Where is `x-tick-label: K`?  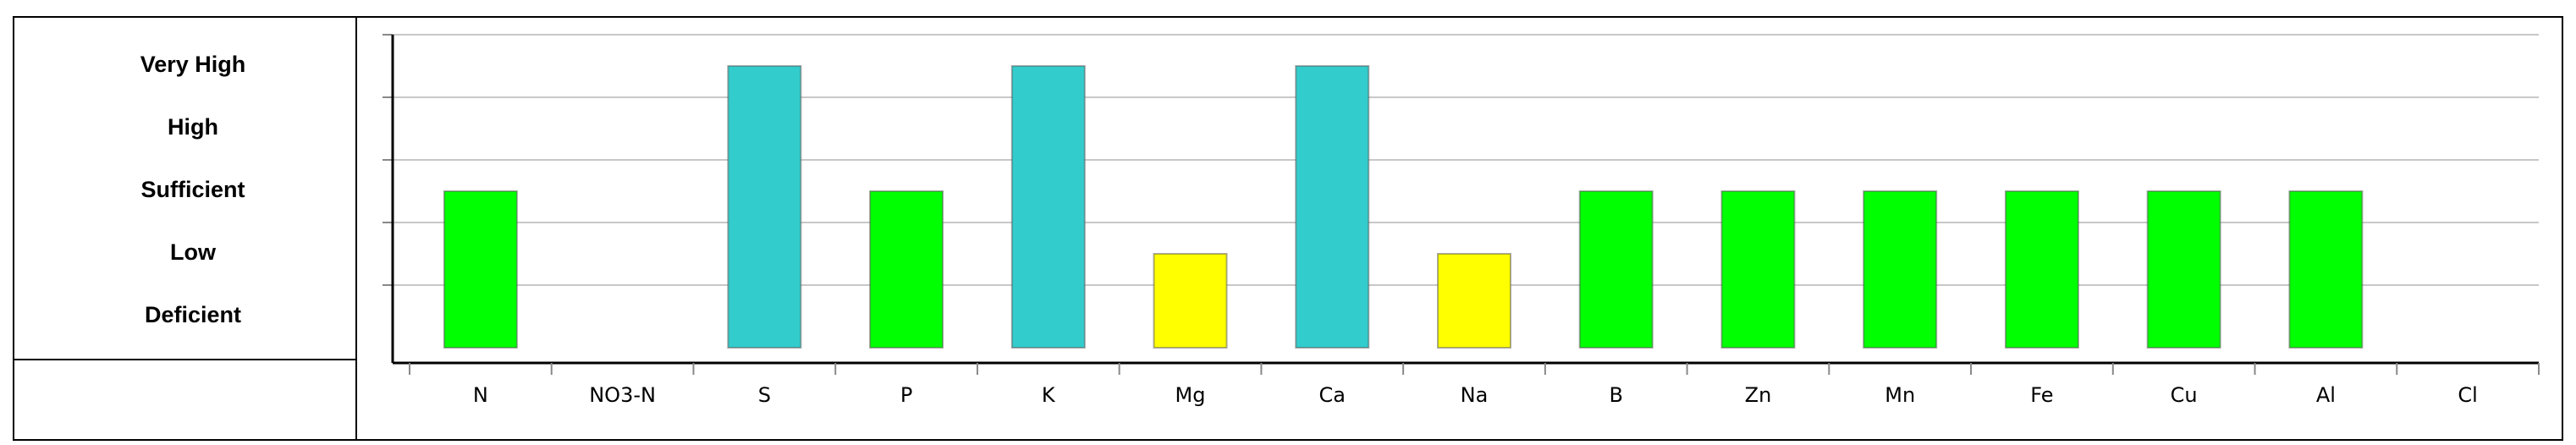
x-tick-label: K is located at coordinates (1049, 395).